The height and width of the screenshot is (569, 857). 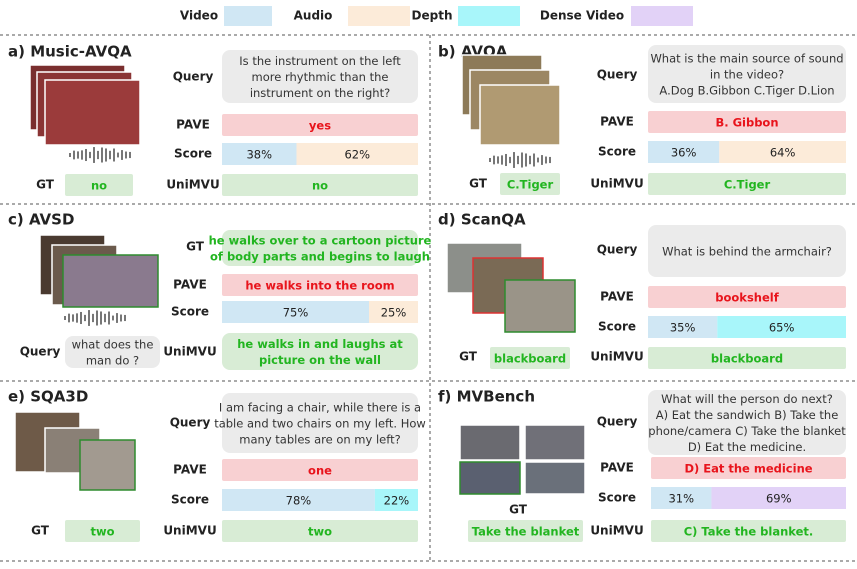 What do you see at coordinates (747, 431) in the screenshot?
I see `answer-text: phone/camera C) Take the blanket` at bounding box center [747, 431].